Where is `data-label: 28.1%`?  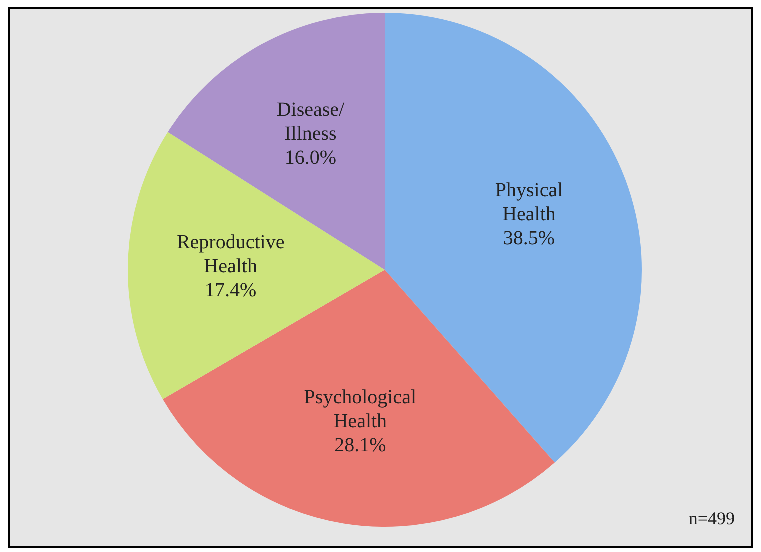 data-label: 28.1% is located at coordinates (360, 445).